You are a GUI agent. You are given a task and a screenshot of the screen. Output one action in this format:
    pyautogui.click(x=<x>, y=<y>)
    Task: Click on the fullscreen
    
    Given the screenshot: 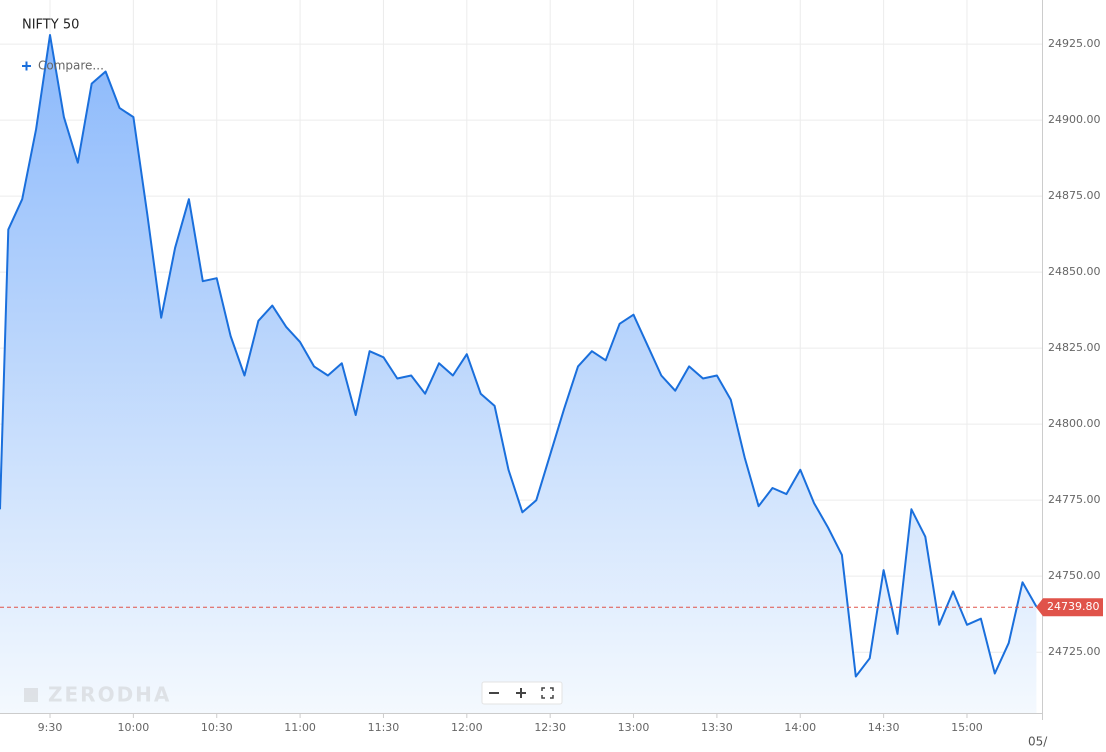 What is the action you would take?
    pyautogui.click(x=547, y=693)
    